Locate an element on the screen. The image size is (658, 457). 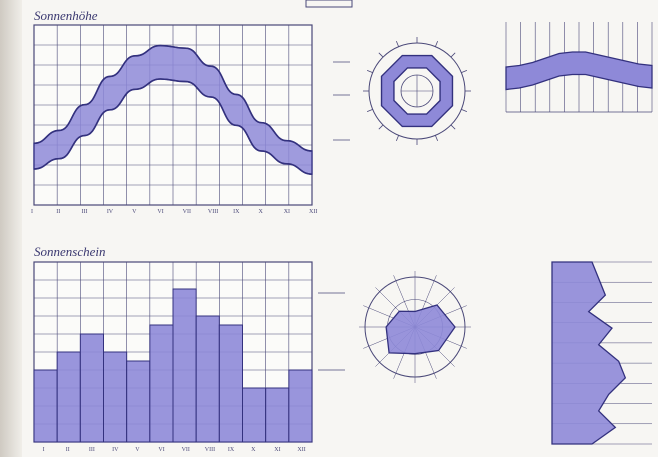
sun-height-tick-labels: I II III IV V VI VII VIII IX X XI XII is located at coordinates (174, 212).